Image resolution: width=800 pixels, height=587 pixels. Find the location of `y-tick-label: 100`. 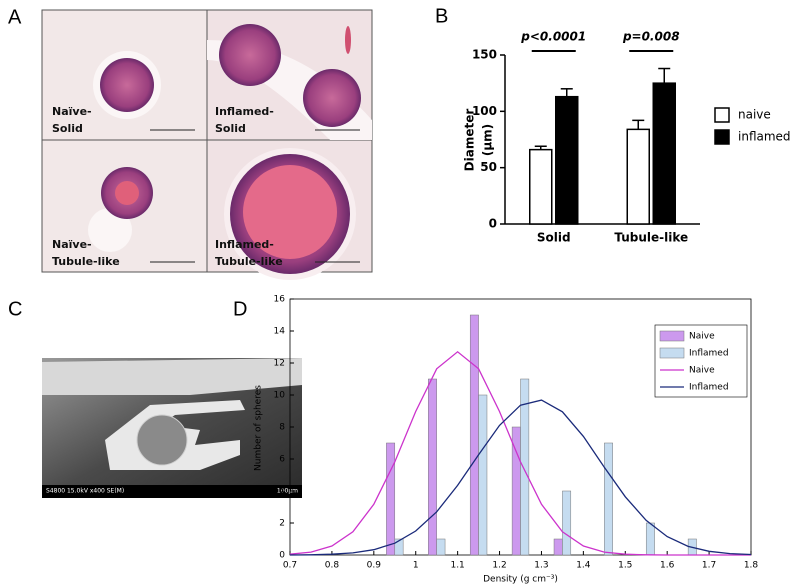

y-tick-label: 100 is located at coordinates (484, 111).